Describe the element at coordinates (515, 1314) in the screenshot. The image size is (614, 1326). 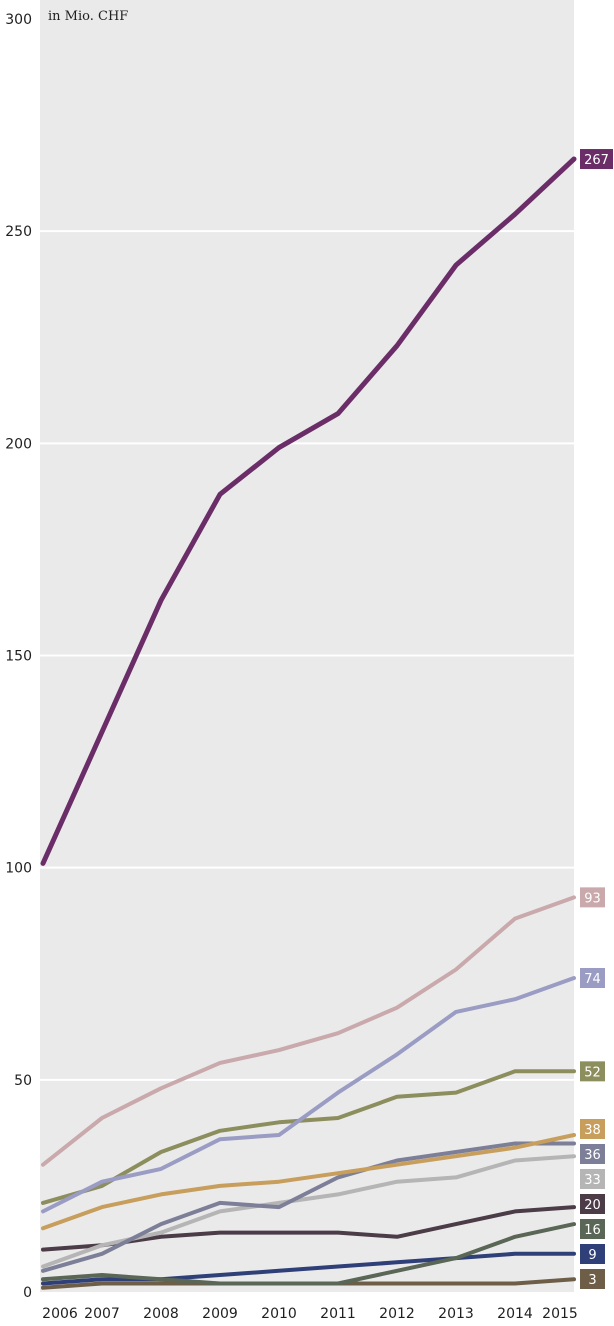
I see `x-tick-label: 2014` at that location.